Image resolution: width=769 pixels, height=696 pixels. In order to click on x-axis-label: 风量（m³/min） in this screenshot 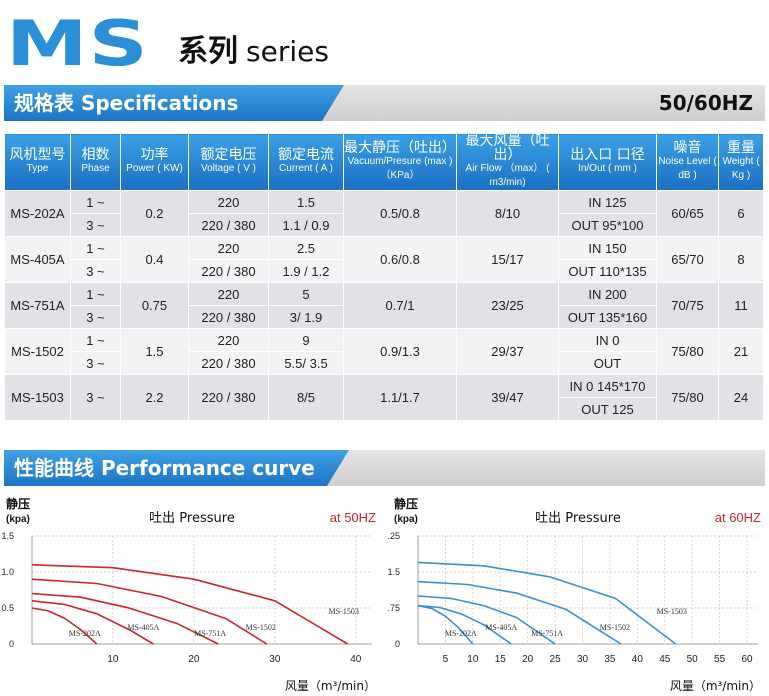, I will do `click(330, 686)`.